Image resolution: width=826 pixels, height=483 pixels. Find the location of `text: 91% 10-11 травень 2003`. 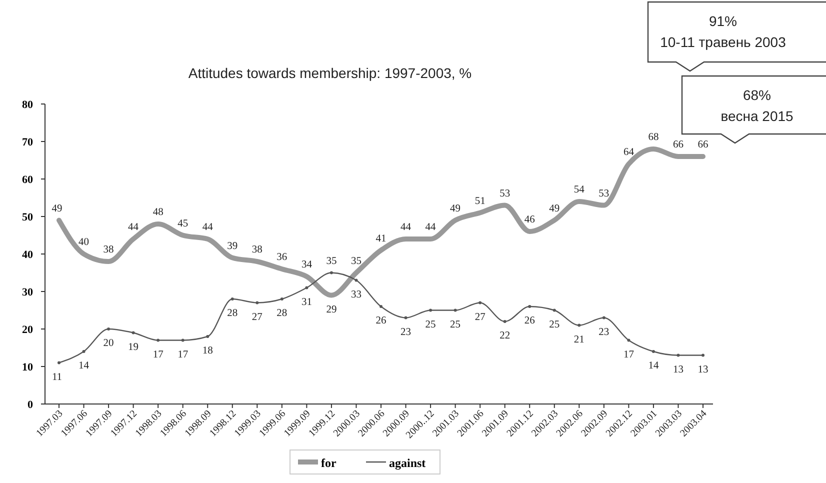

text: 91% 10-11 травень 2003 is located at coordinates (723, 31).